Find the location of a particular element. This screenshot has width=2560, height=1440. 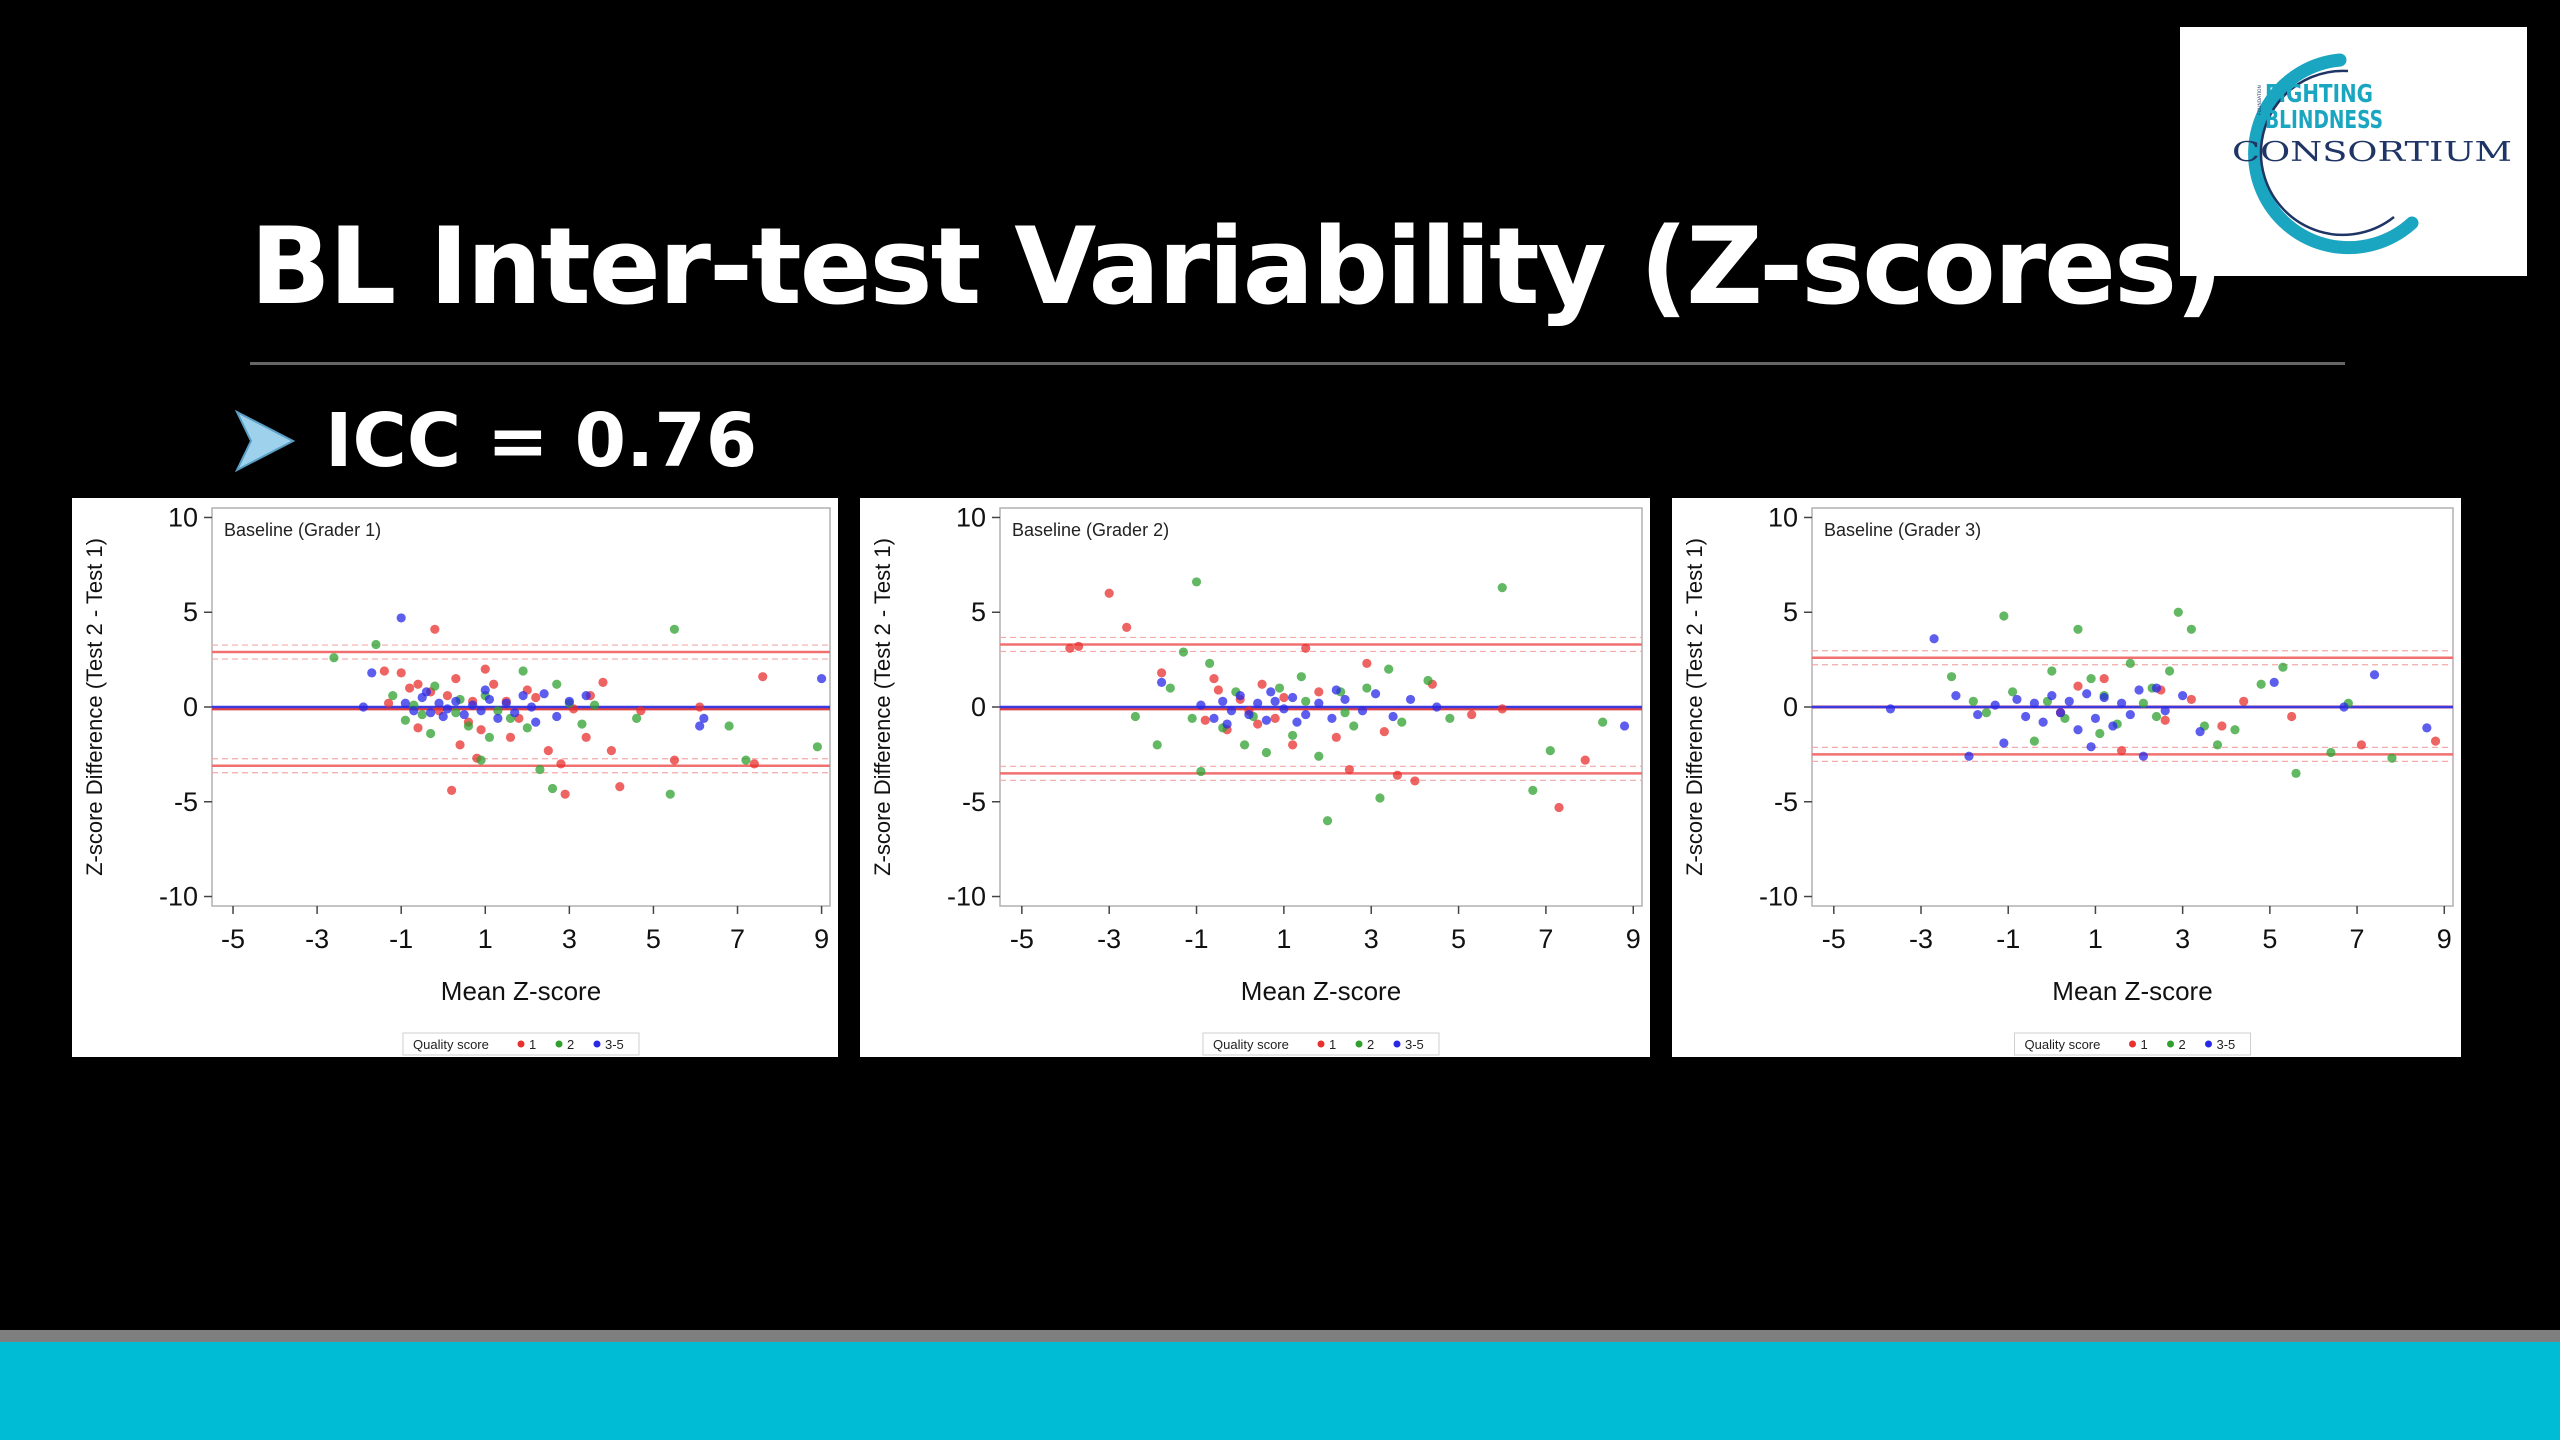

y-tick-label: -10 is located at coordinates (178, 897).